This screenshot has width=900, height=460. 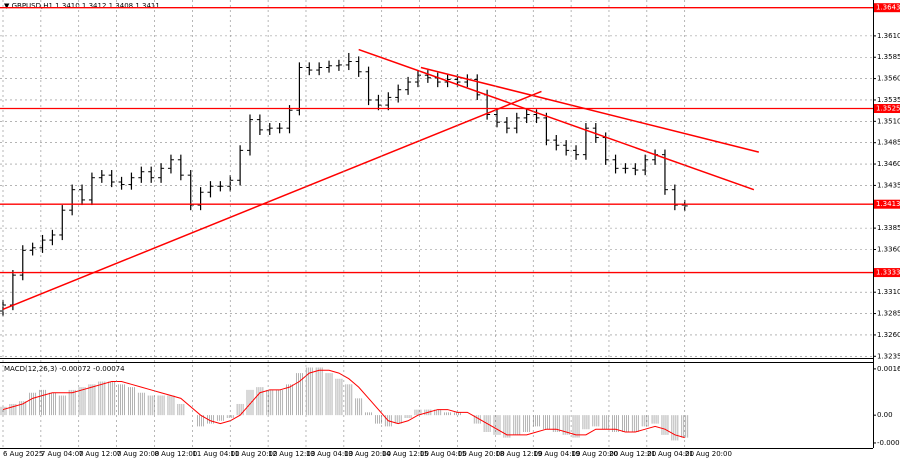 I want to click on level-label: 1.3333, so click(x=888, y=273).